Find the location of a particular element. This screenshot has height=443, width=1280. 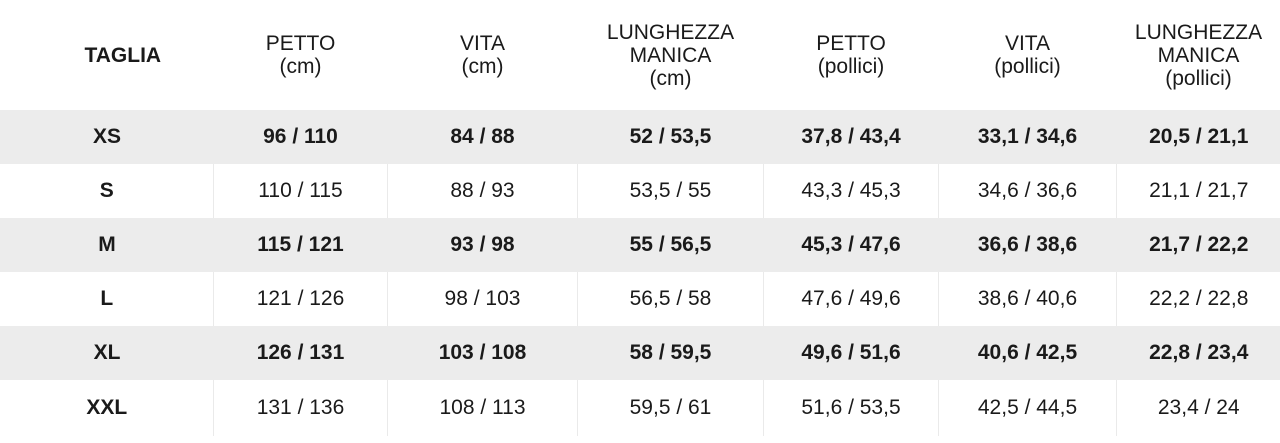

table-cell: 108 / 113 is located at coordinates (482, 408).